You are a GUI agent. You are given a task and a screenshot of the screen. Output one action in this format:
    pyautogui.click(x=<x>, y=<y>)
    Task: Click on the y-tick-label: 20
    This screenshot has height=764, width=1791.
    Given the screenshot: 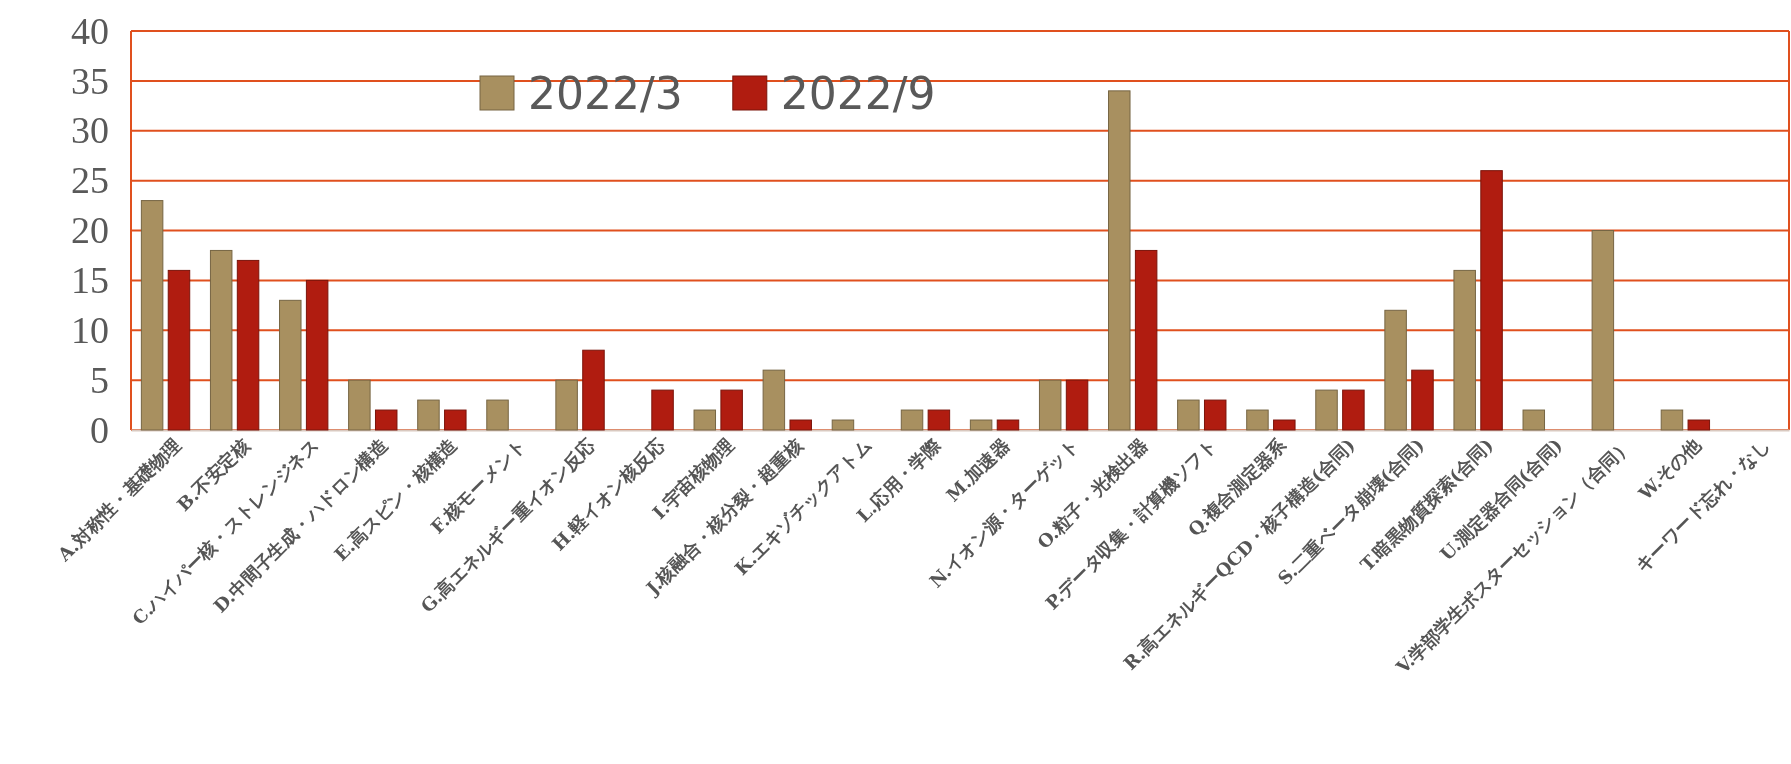 What is the action you would take?
    pyautogui.click(x=90, y=230)
    